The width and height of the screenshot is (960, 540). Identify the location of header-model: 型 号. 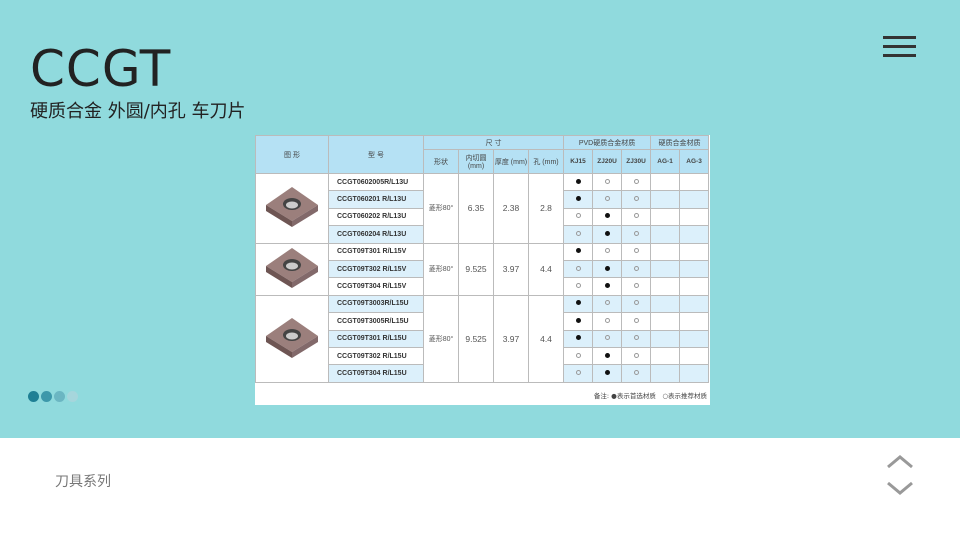
(376, 154).